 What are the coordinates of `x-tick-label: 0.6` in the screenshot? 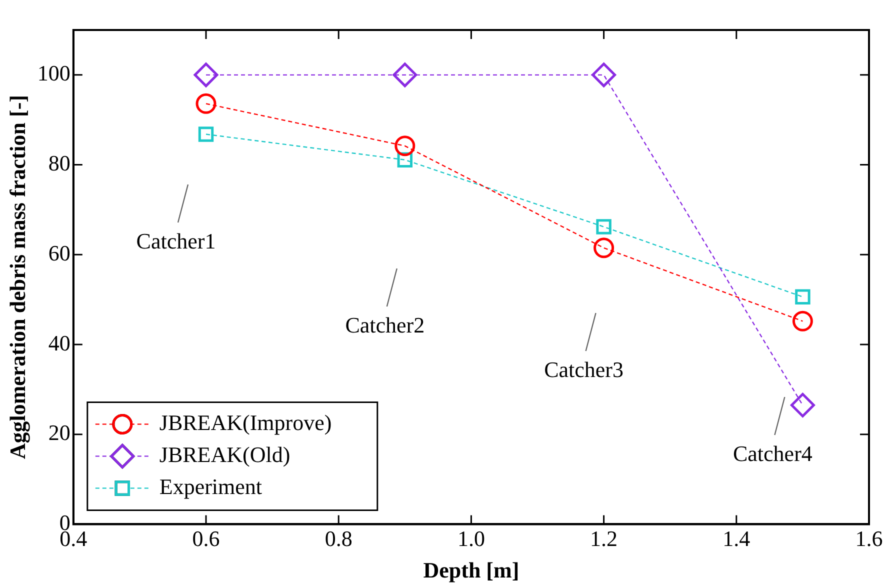 It's located at (206, 539).